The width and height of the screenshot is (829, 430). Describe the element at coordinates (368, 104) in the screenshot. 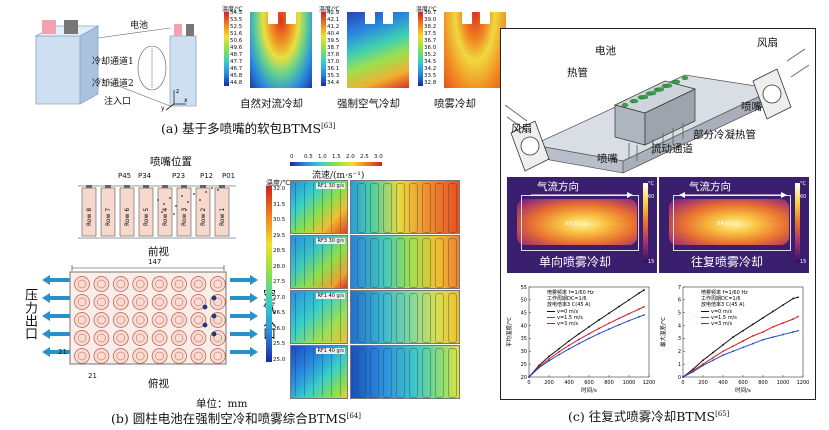

I see `map-title: 强制空气冷却` at that location.